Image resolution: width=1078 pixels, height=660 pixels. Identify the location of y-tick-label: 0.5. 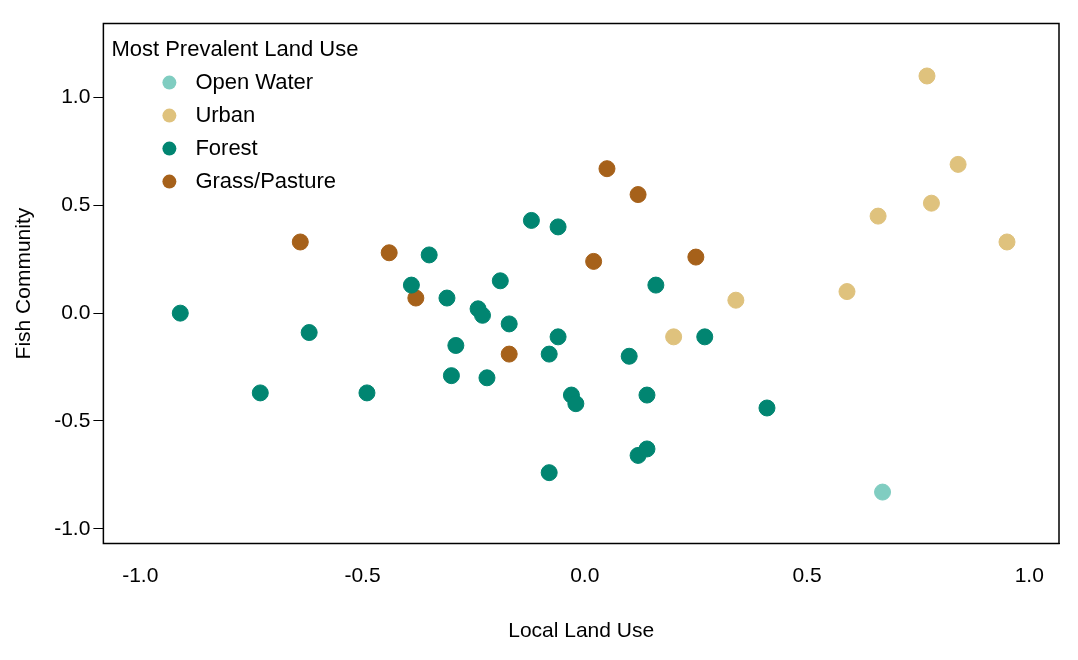
(76, 204).